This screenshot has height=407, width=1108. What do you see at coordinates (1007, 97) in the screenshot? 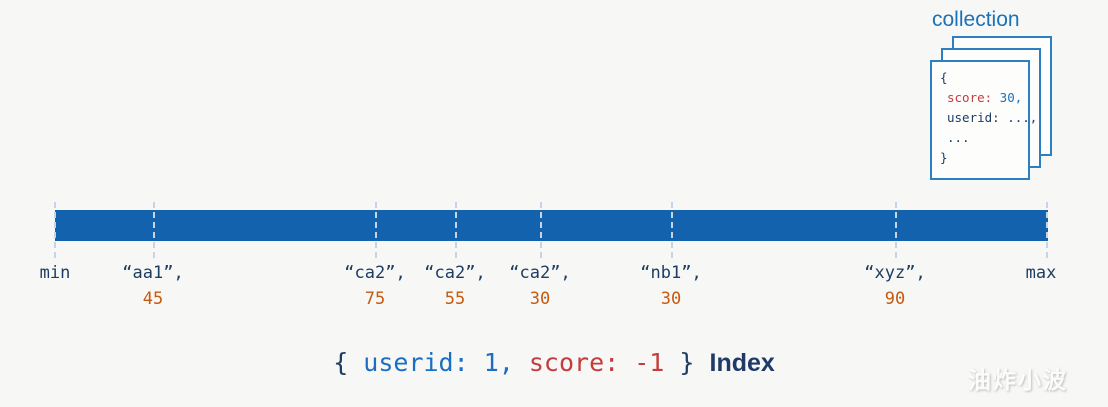
I see `card-score-value: 30,` at bounding box center [1007, 97].